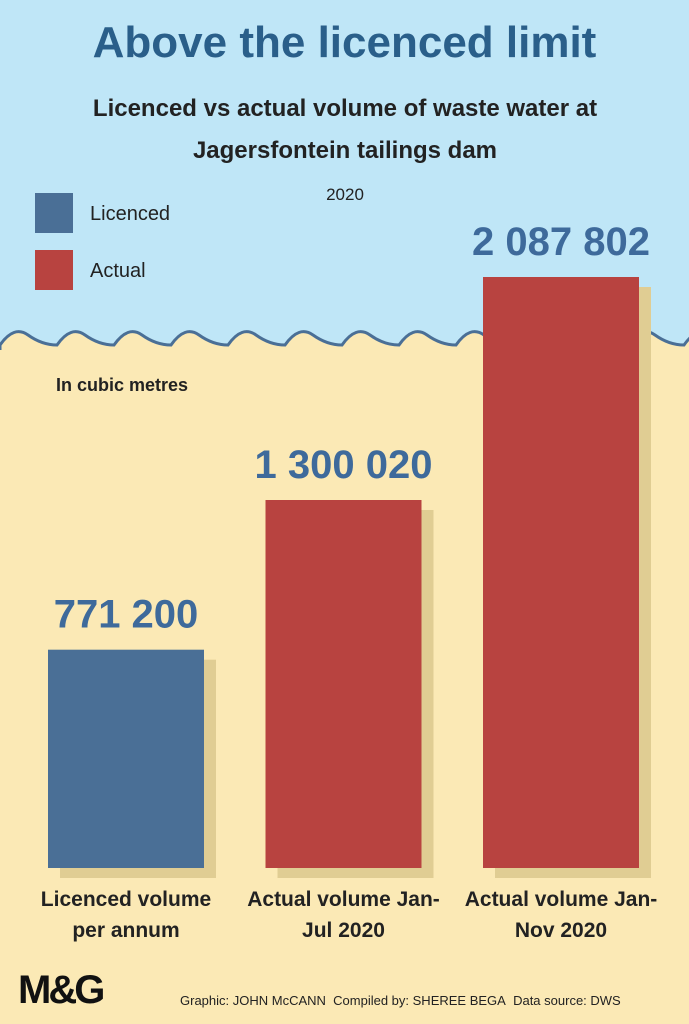 This screenshot has height=1024, width=689. I want to click on logo: M&G, so click(61, 990).